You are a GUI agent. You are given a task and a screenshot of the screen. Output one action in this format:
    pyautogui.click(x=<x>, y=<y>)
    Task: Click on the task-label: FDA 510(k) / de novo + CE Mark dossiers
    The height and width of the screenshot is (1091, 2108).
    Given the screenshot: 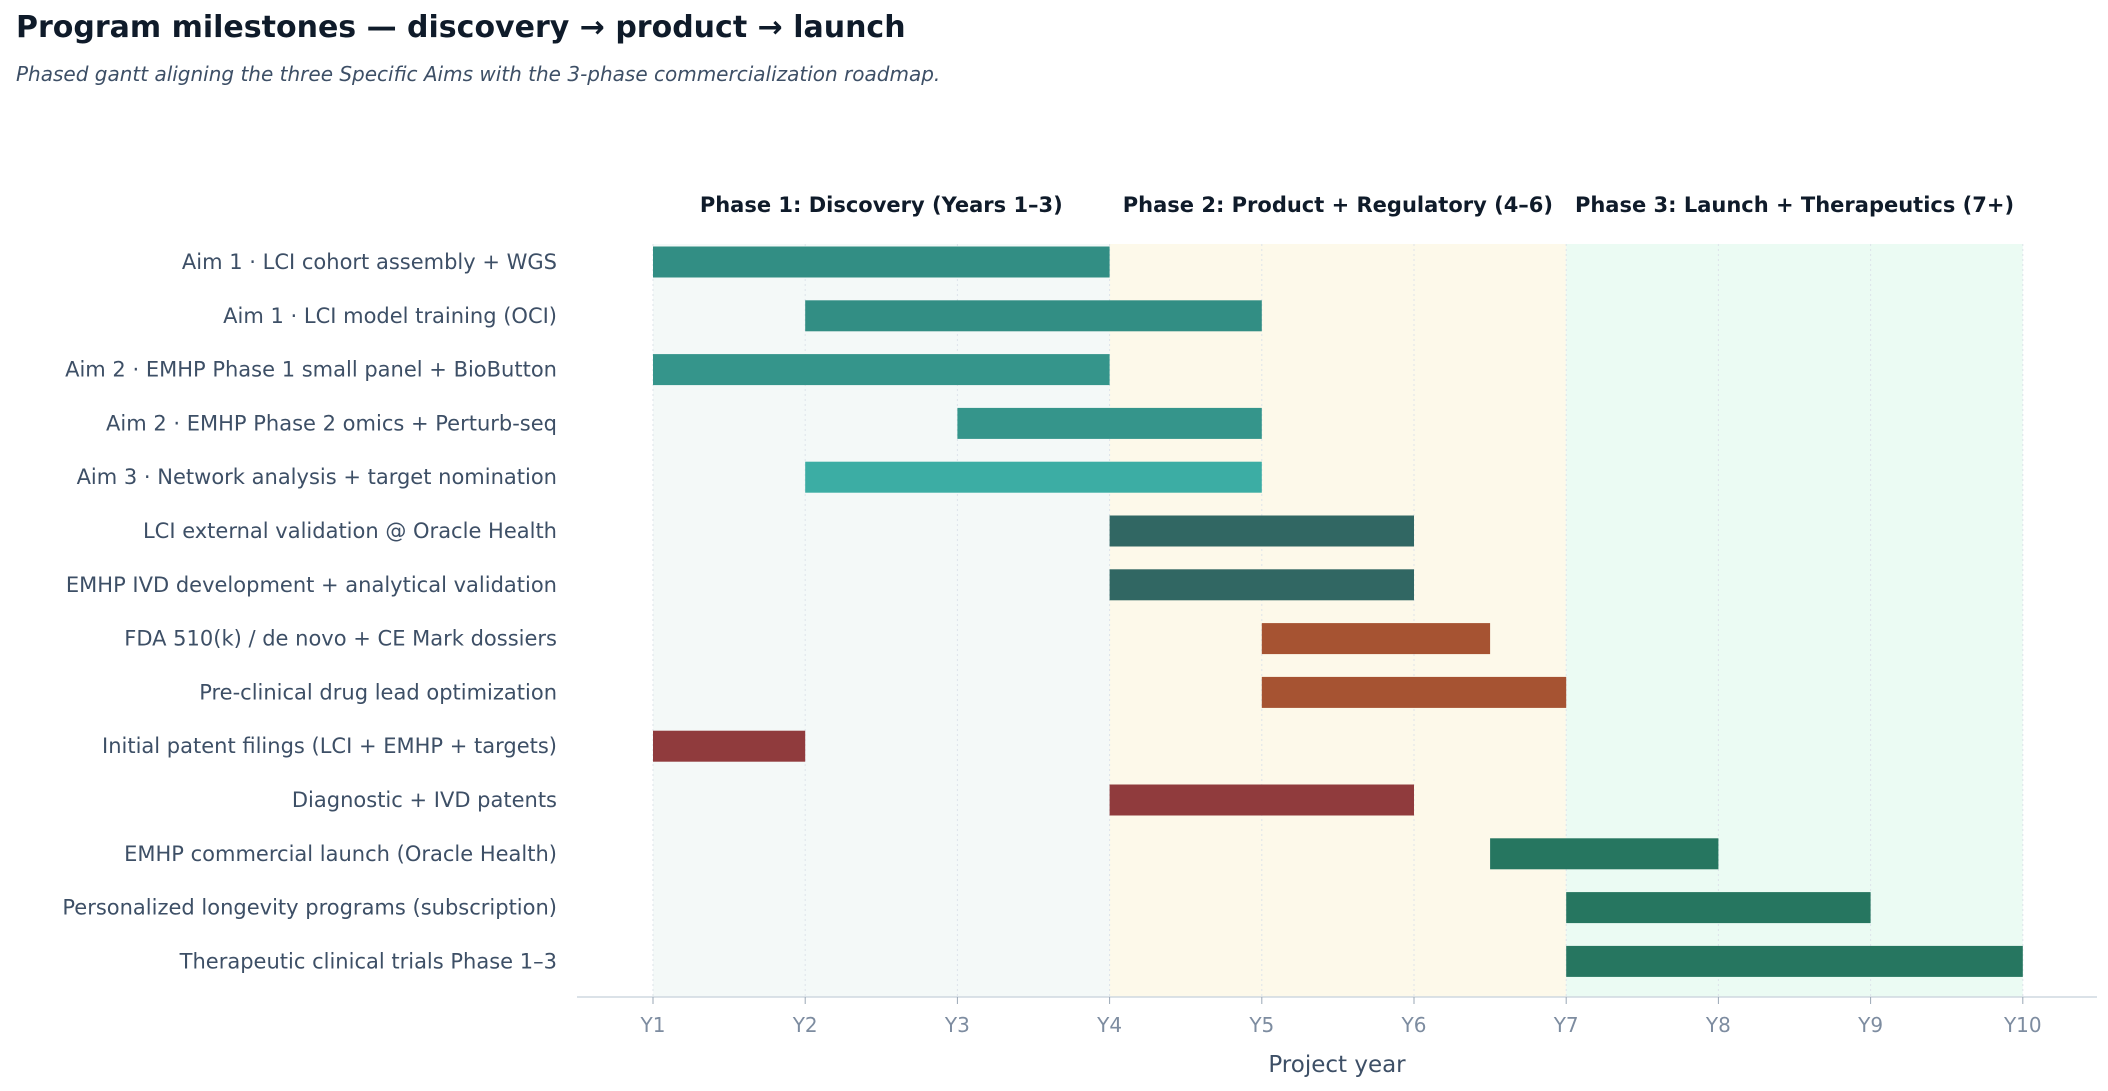 What is the action you would take?
    pyautogui.click(x=340, y=639)
    